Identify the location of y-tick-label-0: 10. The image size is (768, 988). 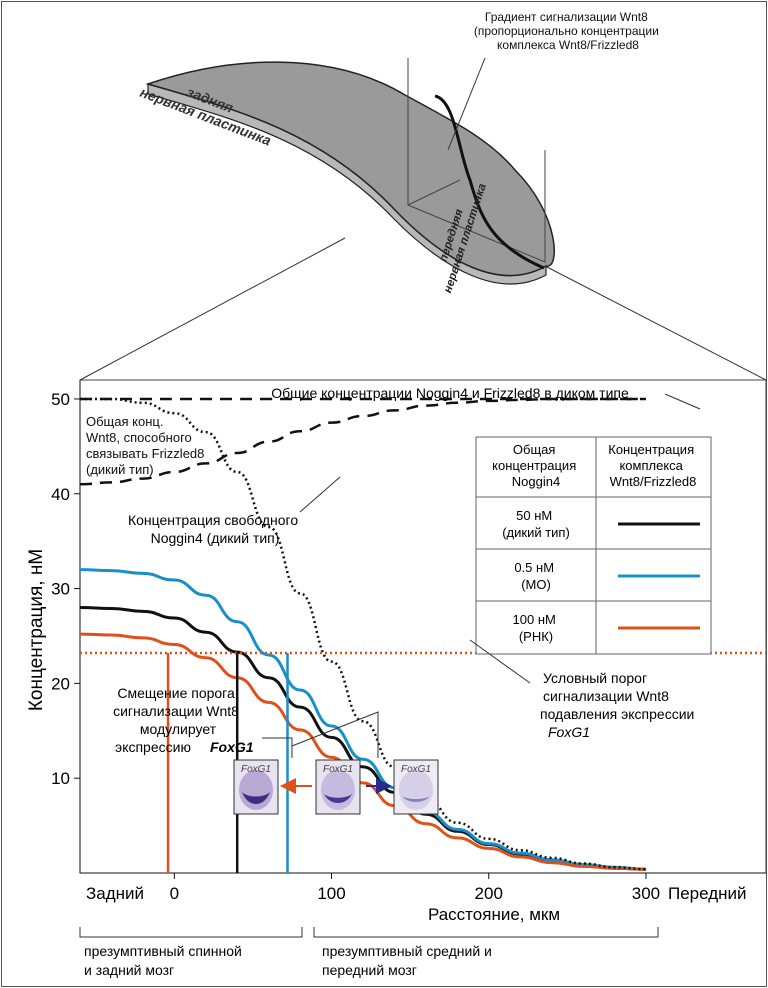
(60, 778).